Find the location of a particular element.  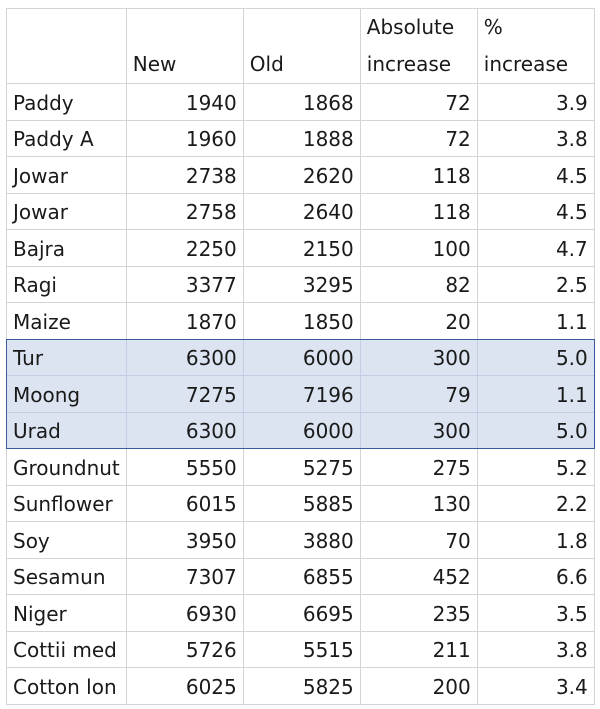

cell-crop-name: Paddy is located at coordinates (66, 102).